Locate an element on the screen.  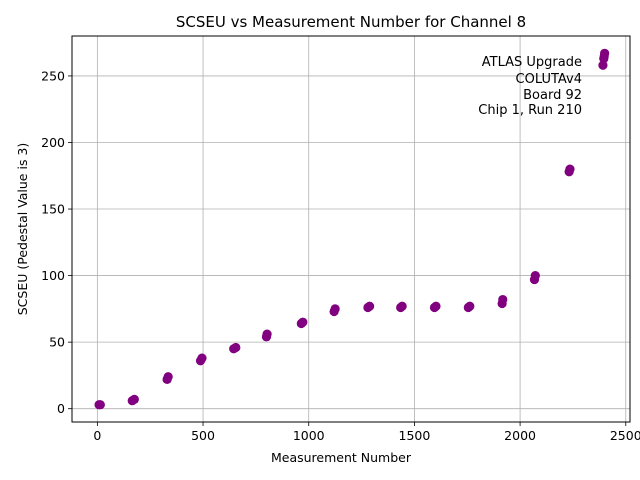
annotation-line-3: Board 92 is located at coordinates (552, 95).